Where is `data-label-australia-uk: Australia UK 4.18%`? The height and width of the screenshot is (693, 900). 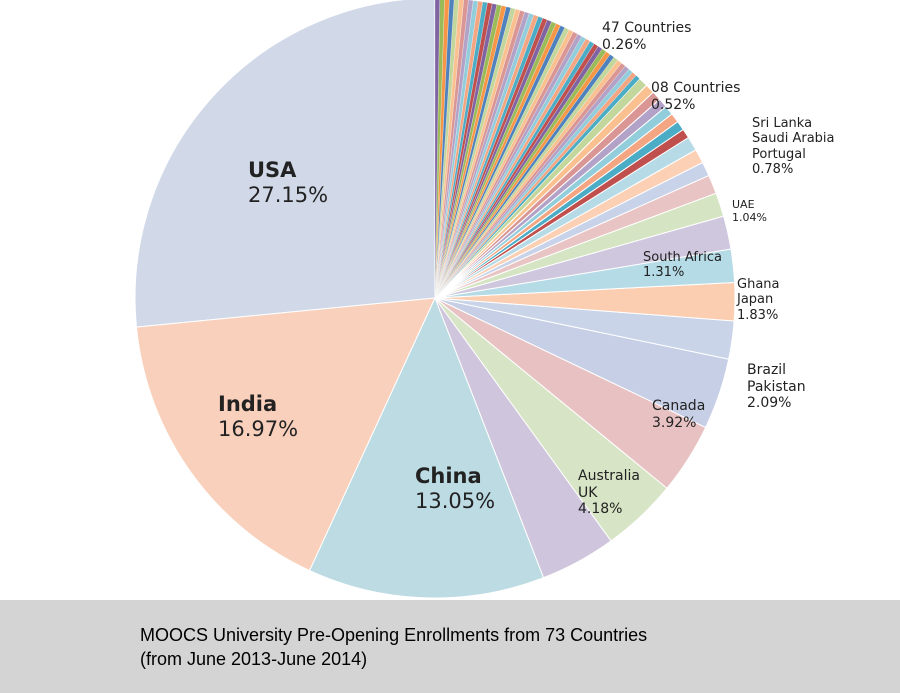
data-label-australia-uk: Australia UK 4.18% is located at coordinates (609, 493).